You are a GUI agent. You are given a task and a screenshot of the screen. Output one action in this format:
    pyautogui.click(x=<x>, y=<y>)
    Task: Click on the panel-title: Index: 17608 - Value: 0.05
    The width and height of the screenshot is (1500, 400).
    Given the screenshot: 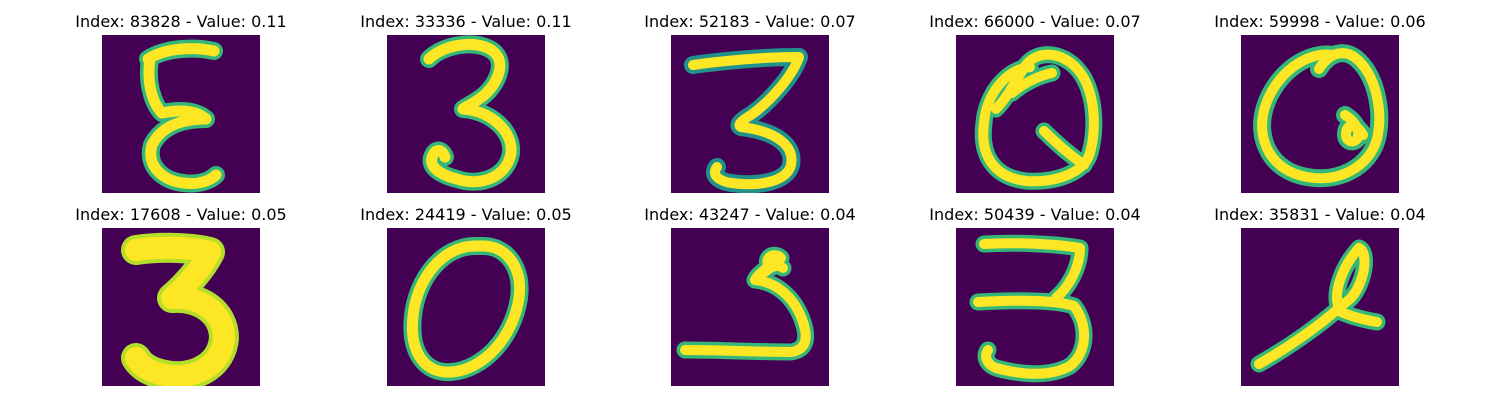 What is the action you would take?
    pyautogui.click(x=181, y=214)
    